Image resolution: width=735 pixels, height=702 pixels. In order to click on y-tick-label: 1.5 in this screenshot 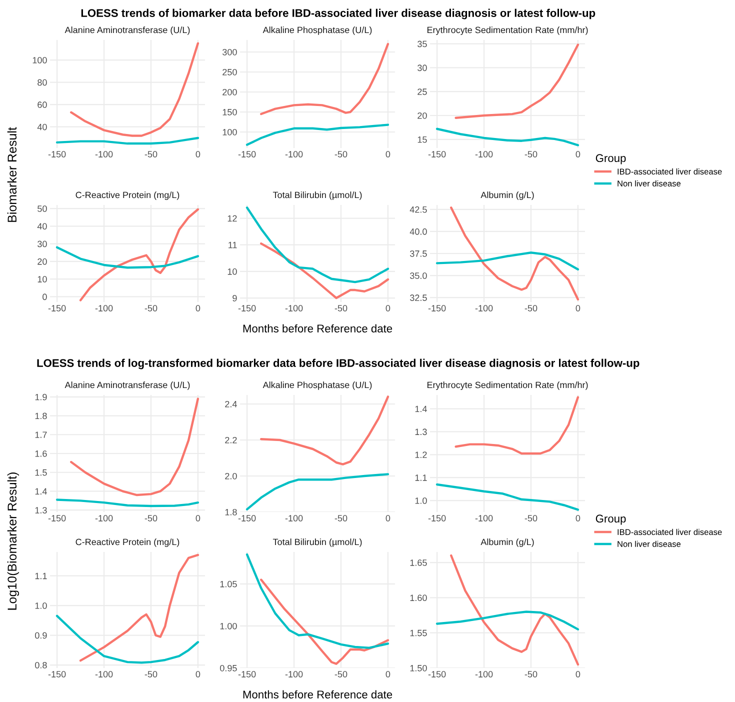, I will do `click(41, 472)`.